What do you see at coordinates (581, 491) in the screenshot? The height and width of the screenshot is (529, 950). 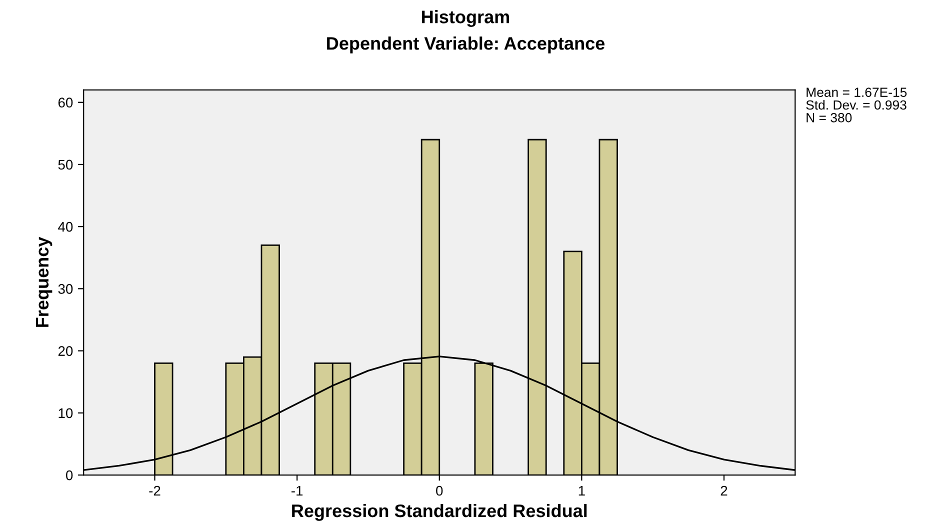 I see `x-tick-label: 1` at bounding box center [581, 491].